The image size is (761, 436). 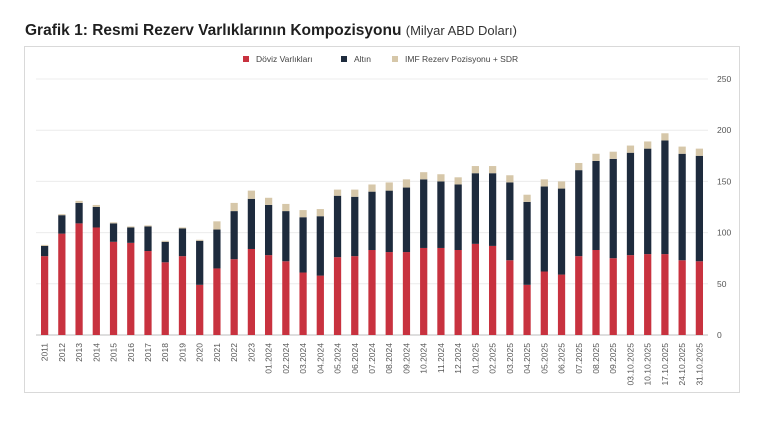 What do you see at coordinates (337, 192) in the screenshot?
I see `bar-imf-05.2024` at bounding box center [337, 192].